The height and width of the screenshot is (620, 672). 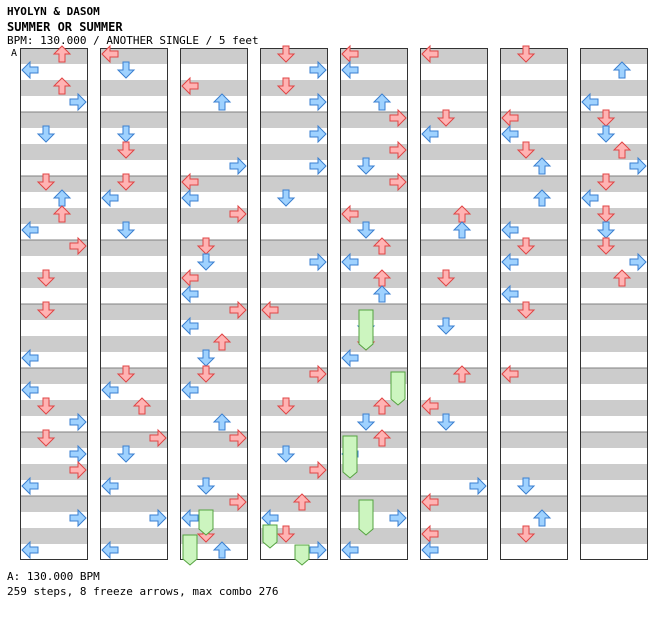 What do you see at coordinates (53, 11) in the screenshot?
I see `artist-name: HYOLYN & DASOM` at bounding box center [53, 11].